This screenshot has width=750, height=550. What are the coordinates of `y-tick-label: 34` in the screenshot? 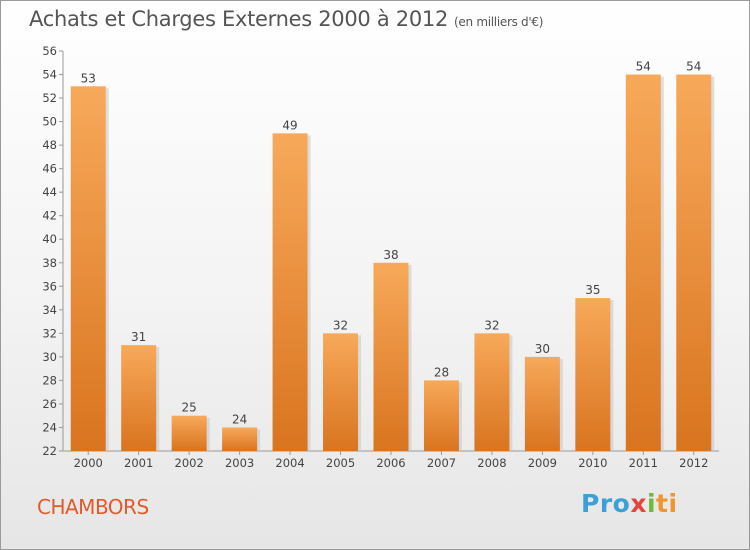 It's located at (49, 310).